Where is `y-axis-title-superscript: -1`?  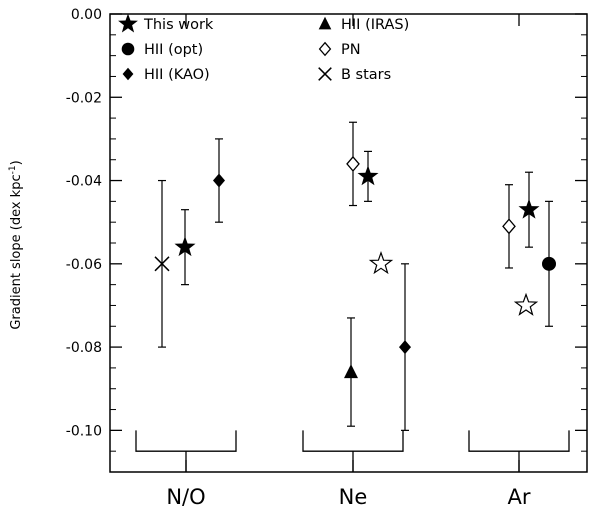 y-axis-title-superscript: -1 is located at coordinates (13, 169).